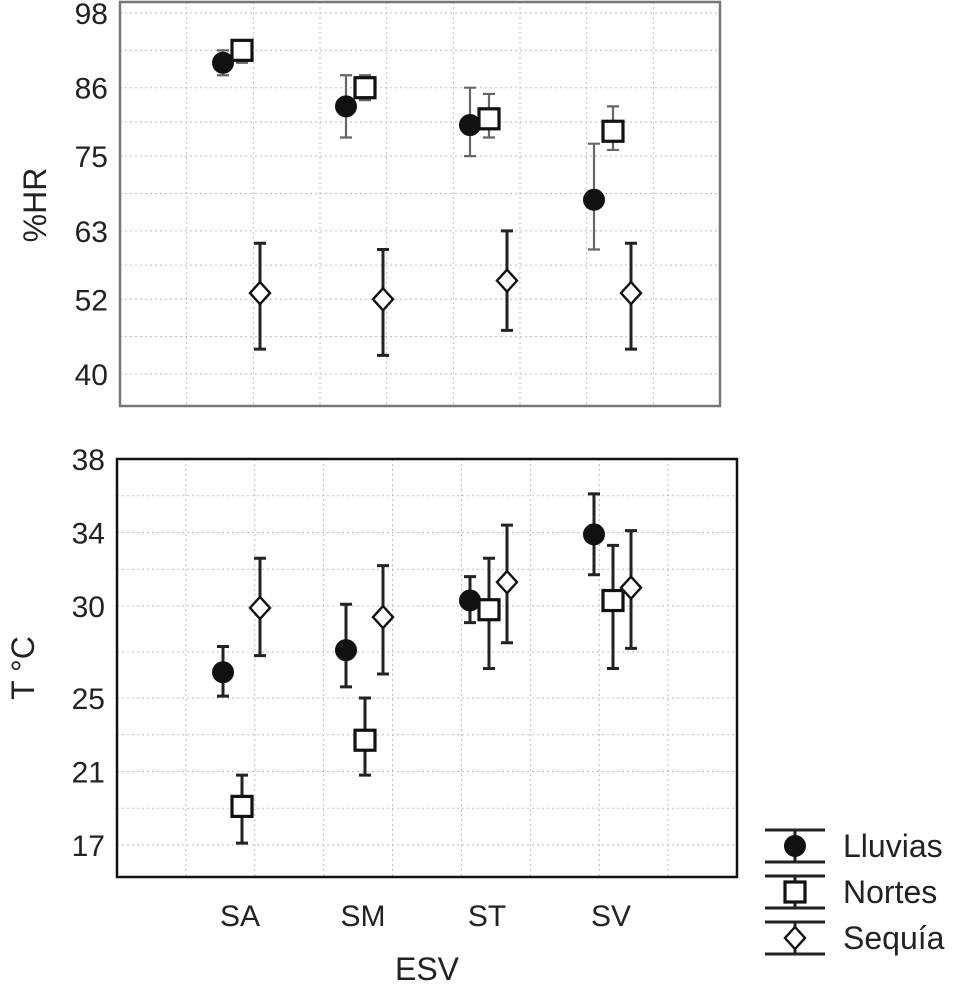 Image resolution: width=972 pixels, height=986 pixels. Describe the element at coordinates (91, 89) in the screenshot. I see `hr-y-tick-label: 86` at that location.